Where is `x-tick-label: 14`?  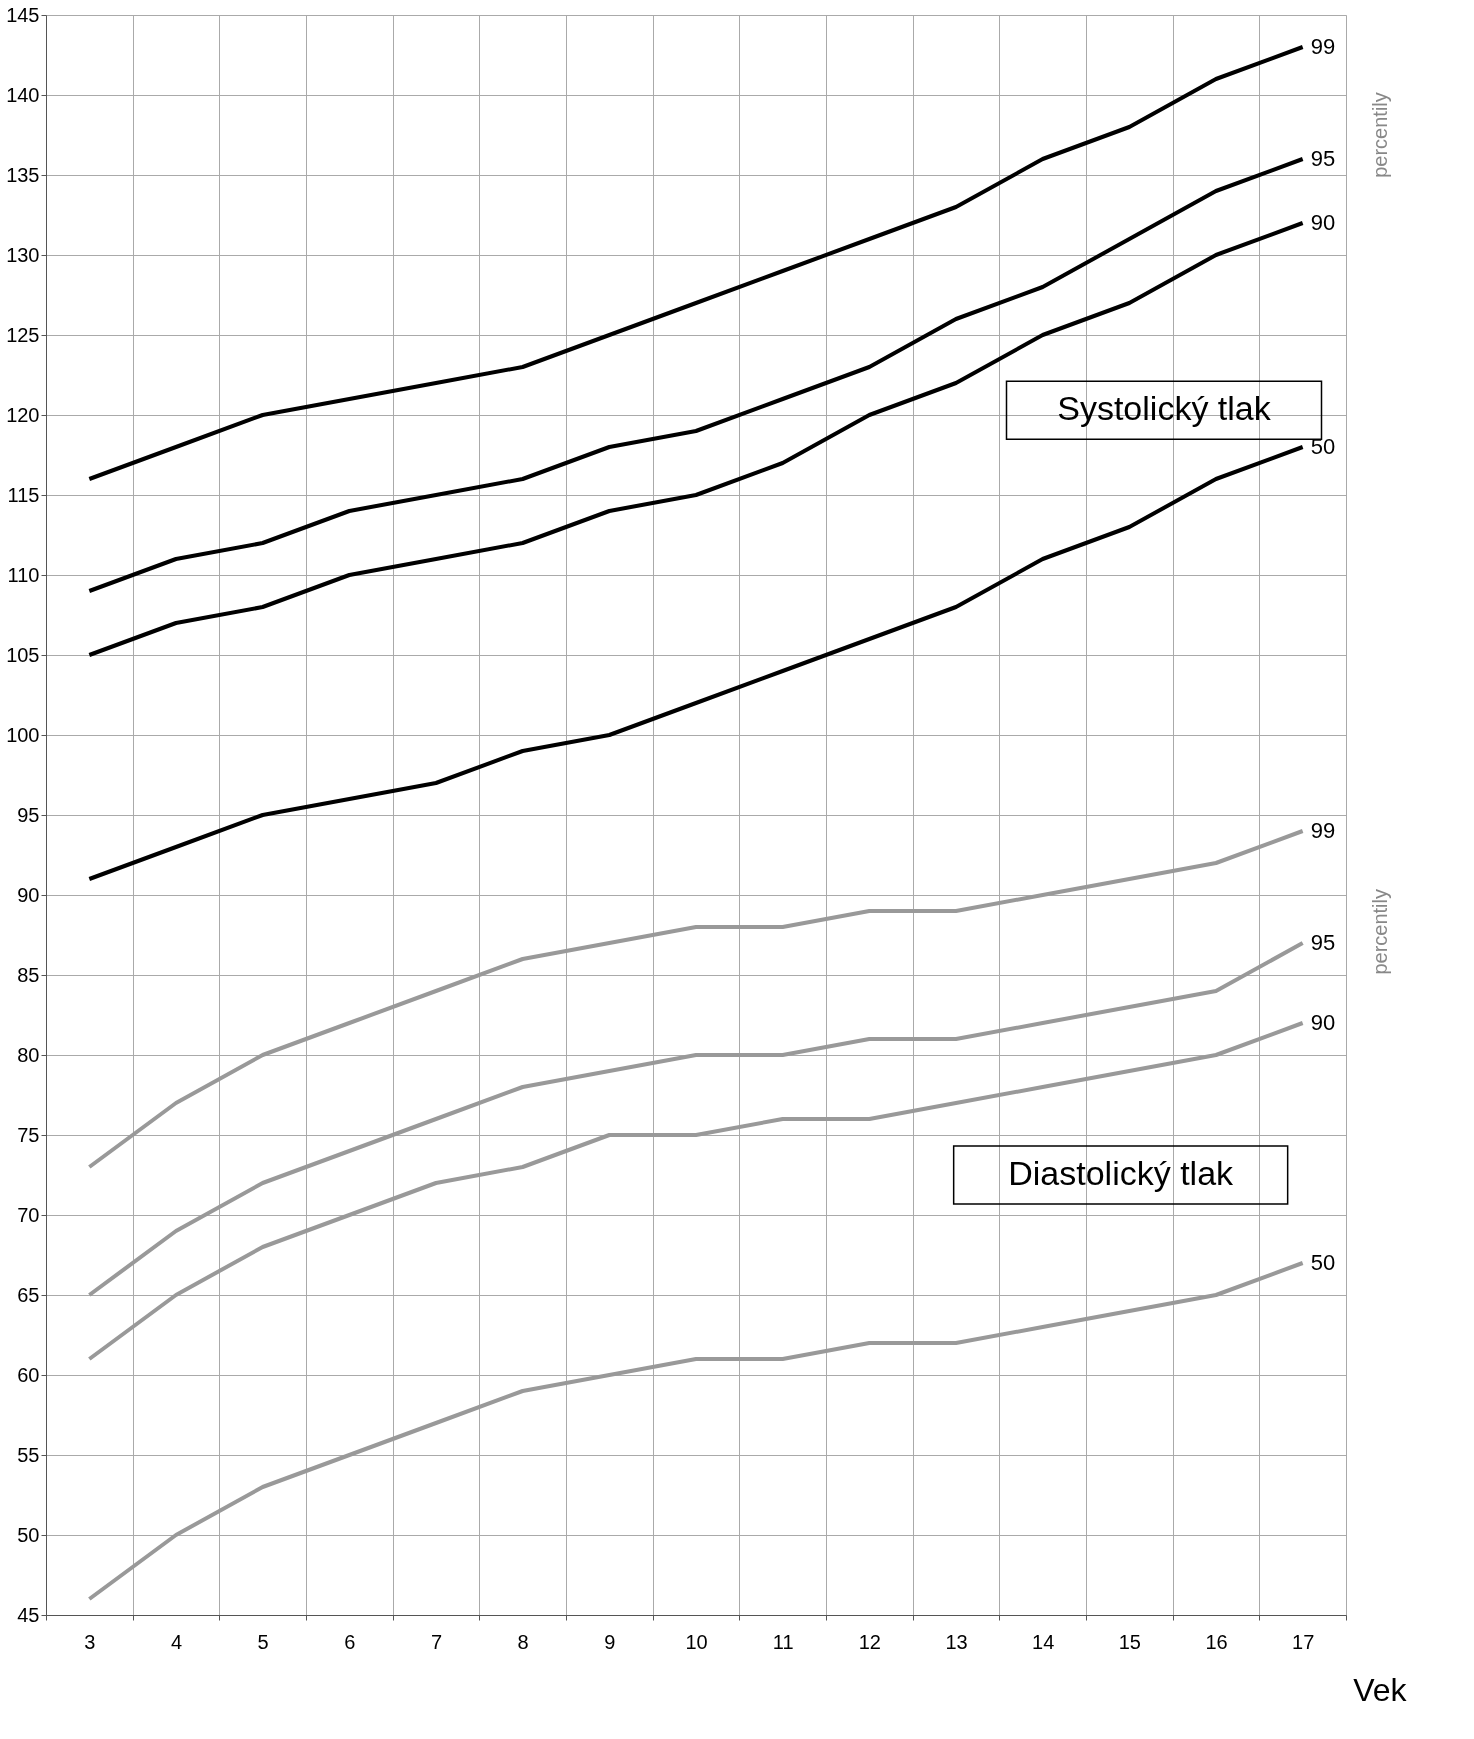
x-tick-label: 14 is located at coordinates (1043, 1641).